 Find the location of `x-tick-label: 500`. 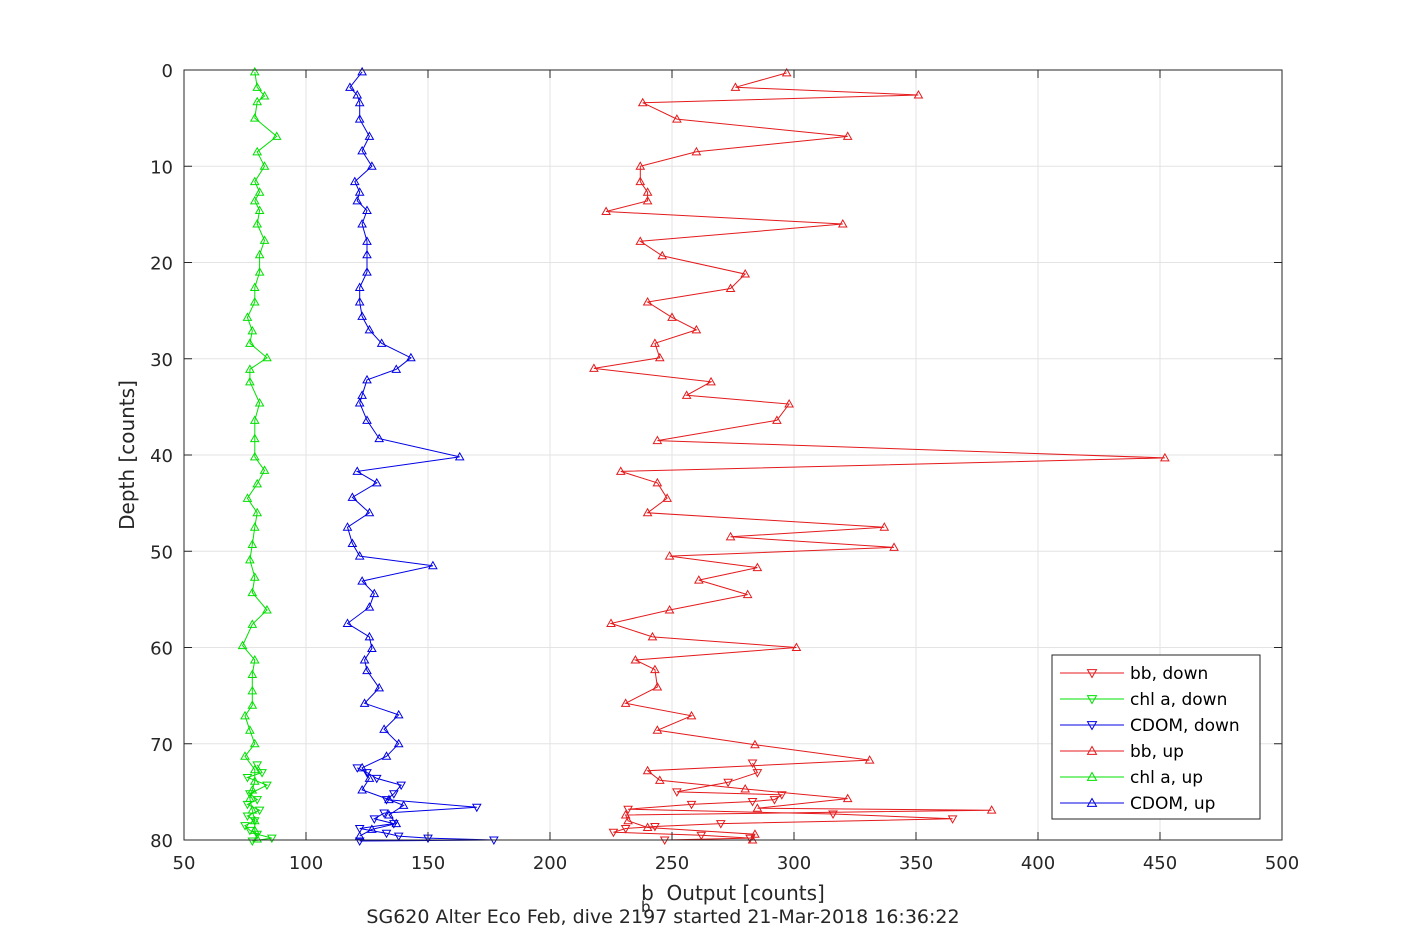

x-tick-label: 500 is located at coordinates (1282, 863).